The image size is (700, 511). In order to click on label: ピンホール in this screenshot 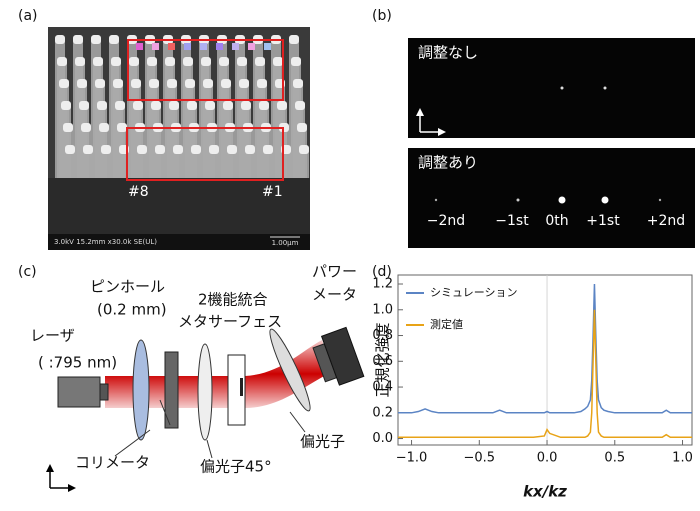, I will do `click(127, 287)`.